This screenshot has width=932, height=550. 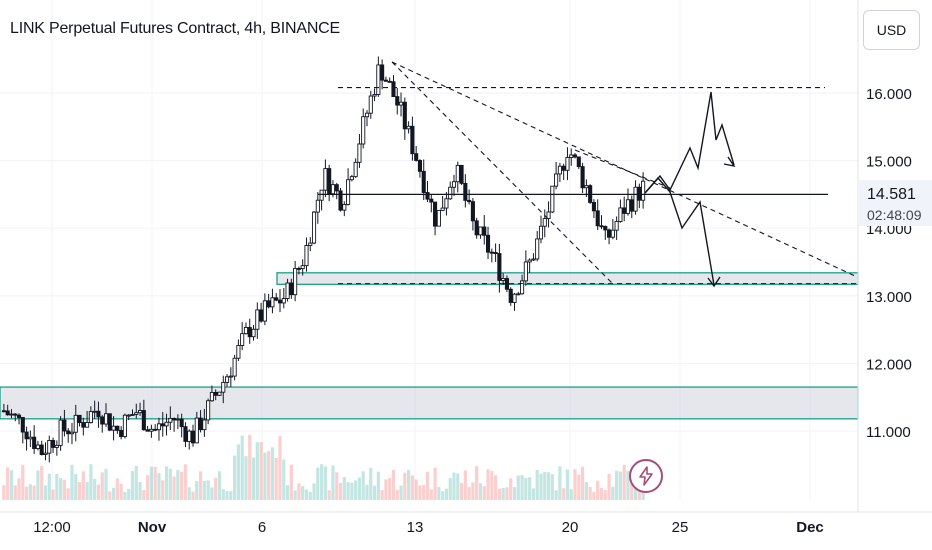 I want to click on lightning-glyph, so click(x=646, y=476).